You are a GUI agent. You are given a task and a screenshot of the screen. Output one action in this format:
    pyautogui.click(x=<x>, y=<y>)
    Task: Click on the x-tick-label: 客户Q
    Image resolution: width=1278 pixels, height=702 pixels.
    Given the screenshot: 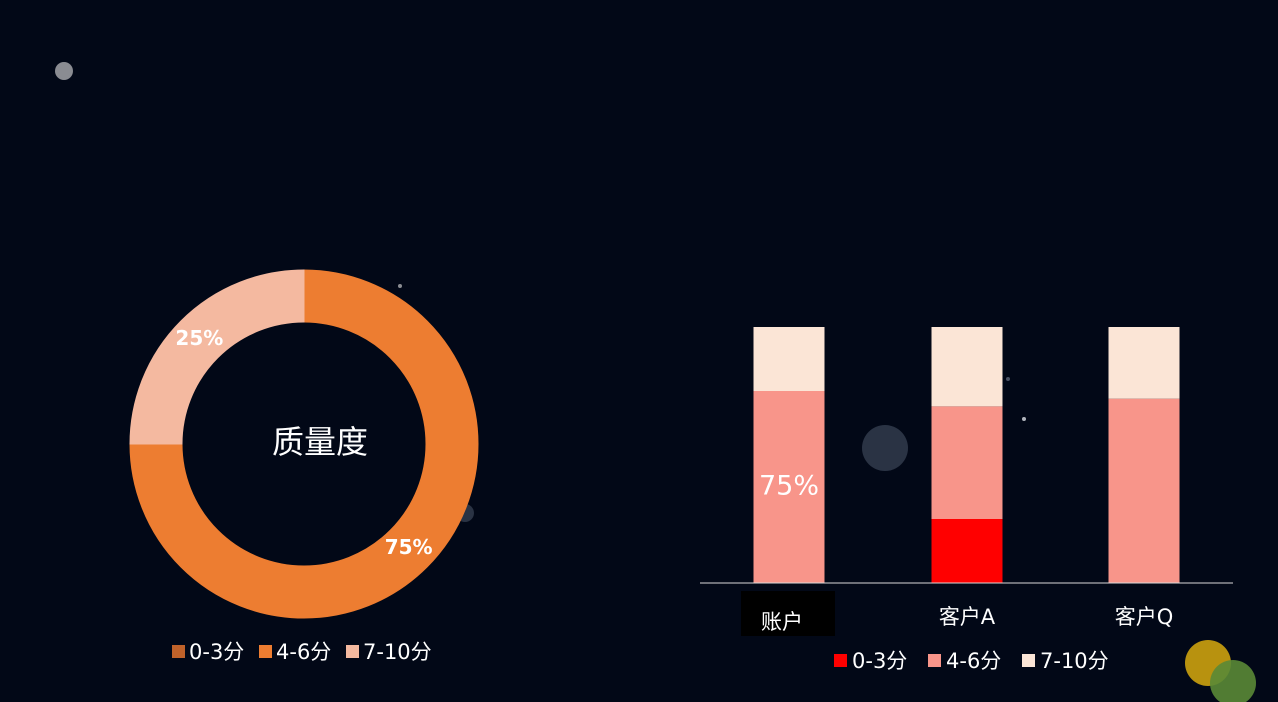 What is the action you would take?
    pyautogui.click(x=1144, y=617)
    